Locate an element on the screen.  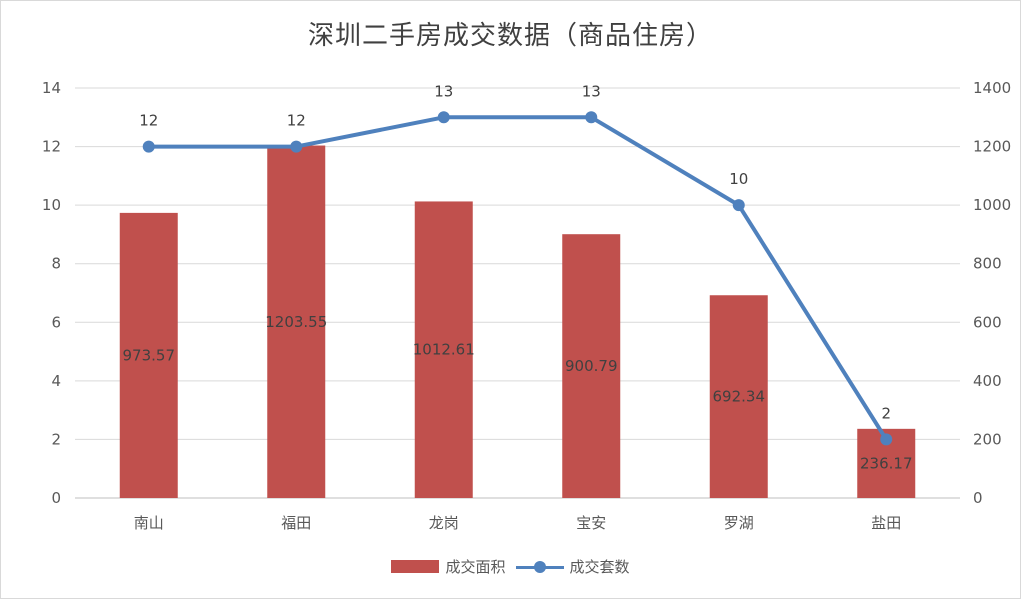
bar-data-label: 1203.55 is located at coordinates (296, 322).